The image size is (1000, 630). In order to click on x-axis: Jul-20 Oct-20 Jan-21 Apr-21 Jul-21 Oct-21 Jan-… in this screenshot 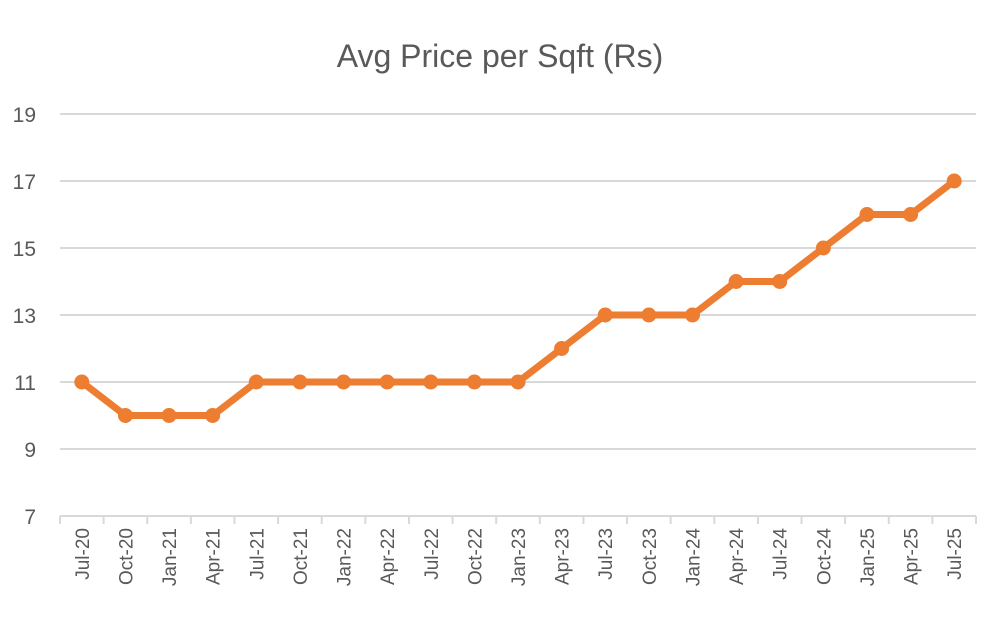, I will do `click(518, 551)`.